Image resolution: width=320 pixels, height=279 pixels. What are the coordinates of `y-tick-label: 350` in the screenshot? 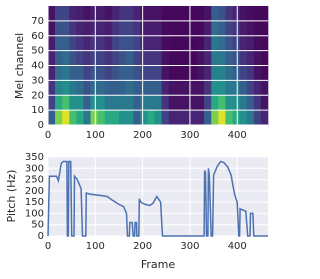 It's located at (34, 157).